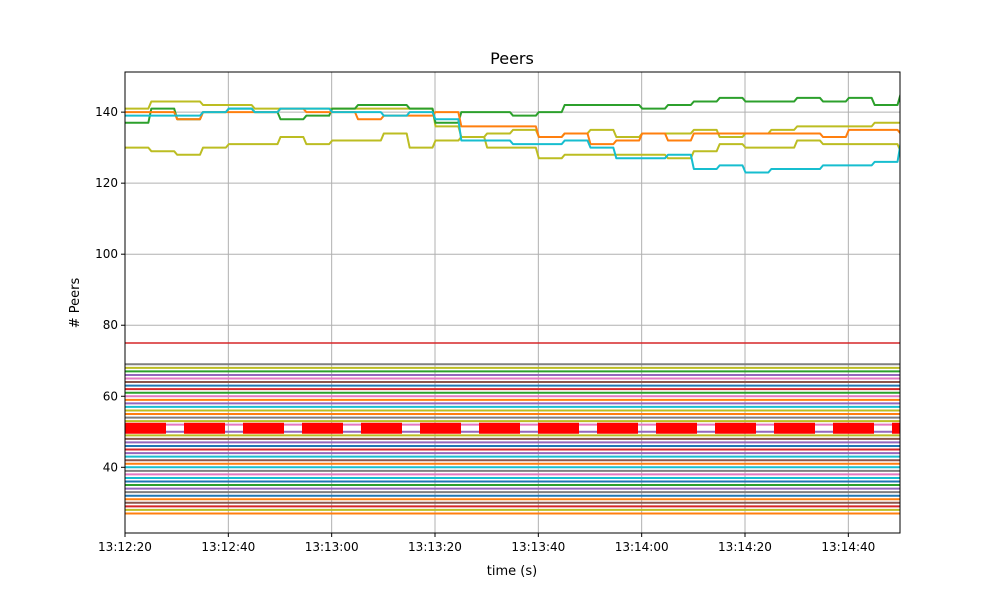  Describe the element at coordinates (75, 303) in the screenshot. I see `y-axis-label: # Peers` at that location.